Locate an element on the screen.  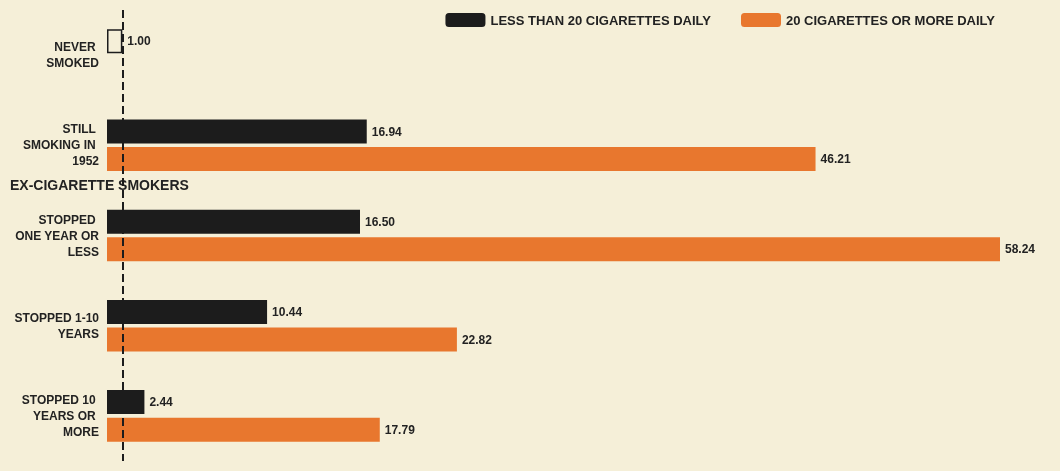
legend-label: 20 CIGARETTES OR MORE DAILY is located at coordinates (891, 20).